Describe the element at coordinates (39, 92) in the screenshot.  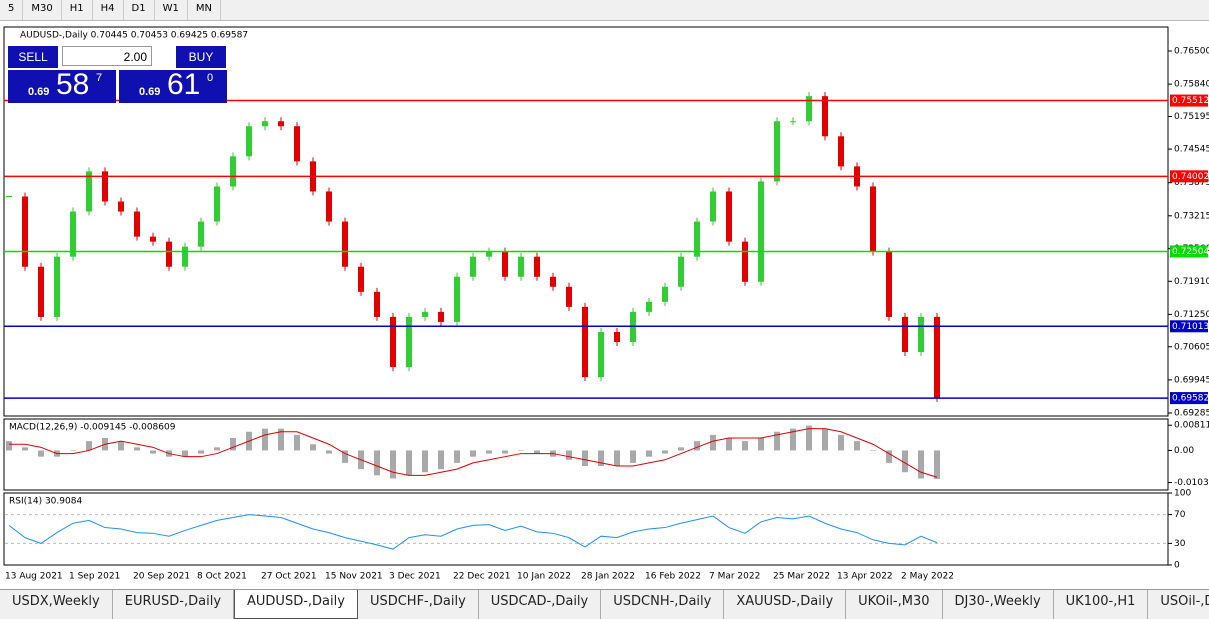
I see `price-big: 0.69` at that location.